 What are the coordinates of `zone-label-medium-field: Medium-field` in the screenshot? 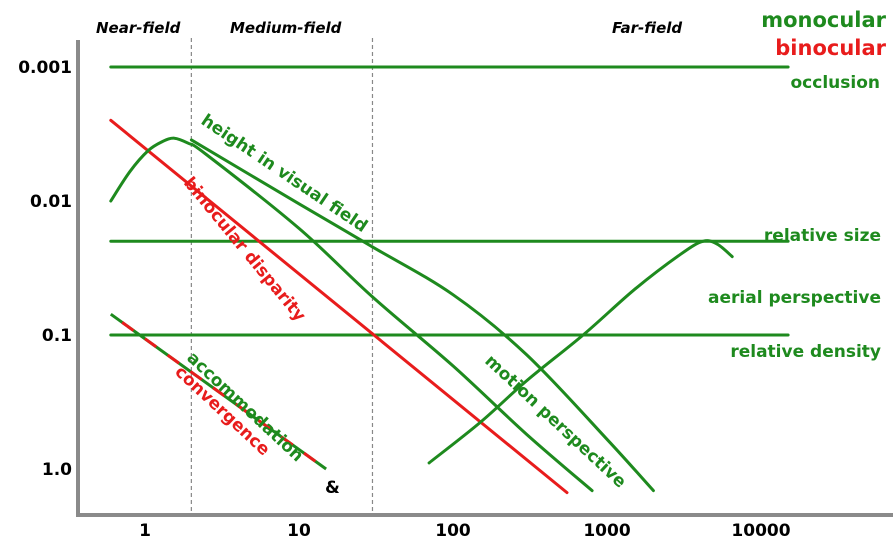 It's located at (286, 28).